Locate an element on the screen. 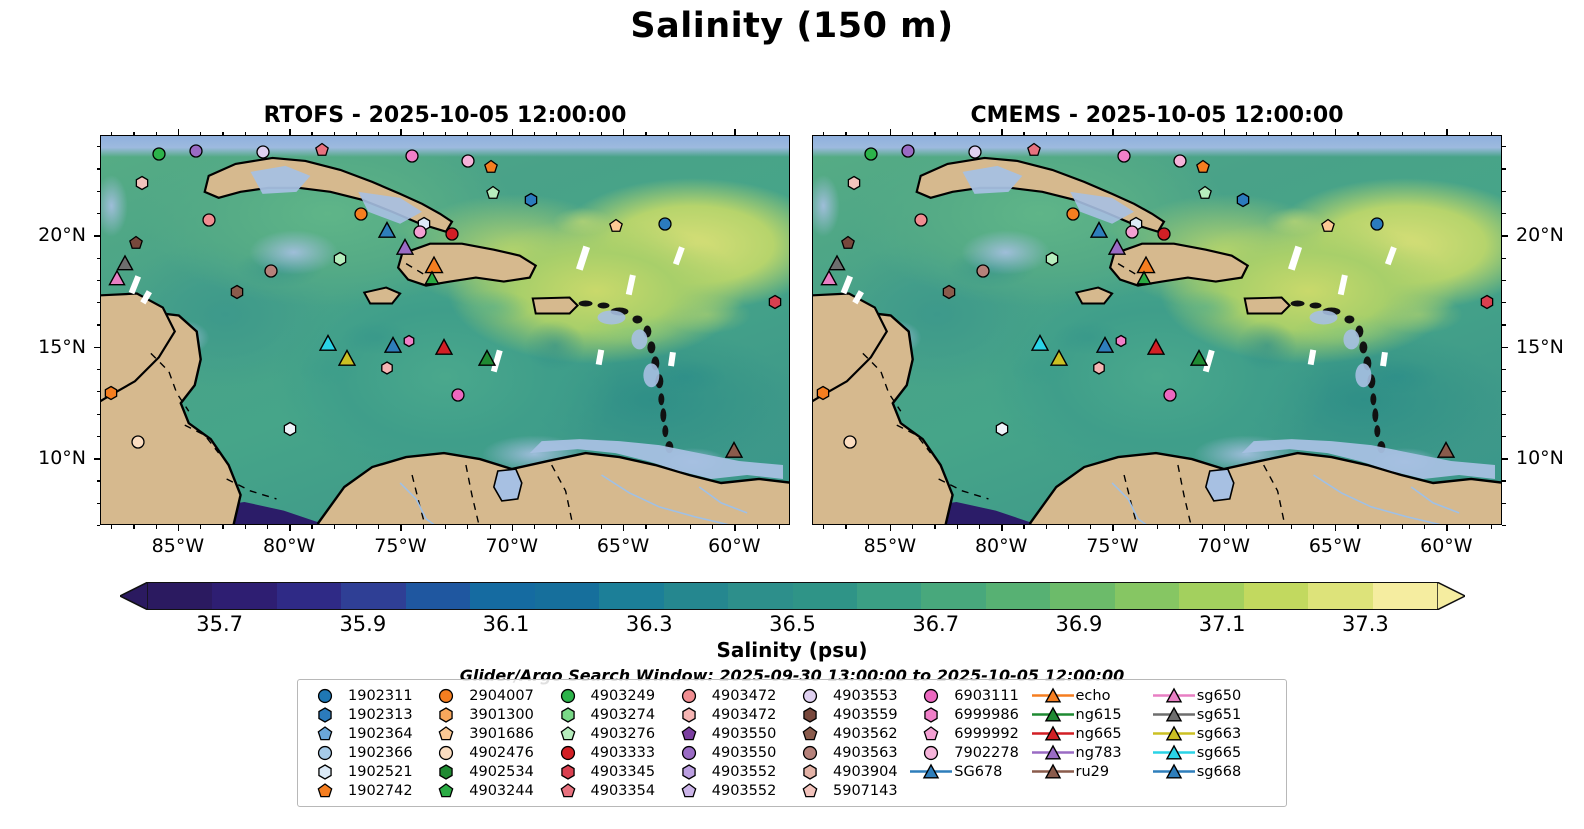 Image resolution: width=1584 pixels, height=829 pixels. legend-item-sg663: sg663 is located at coordinates (1215, 733).